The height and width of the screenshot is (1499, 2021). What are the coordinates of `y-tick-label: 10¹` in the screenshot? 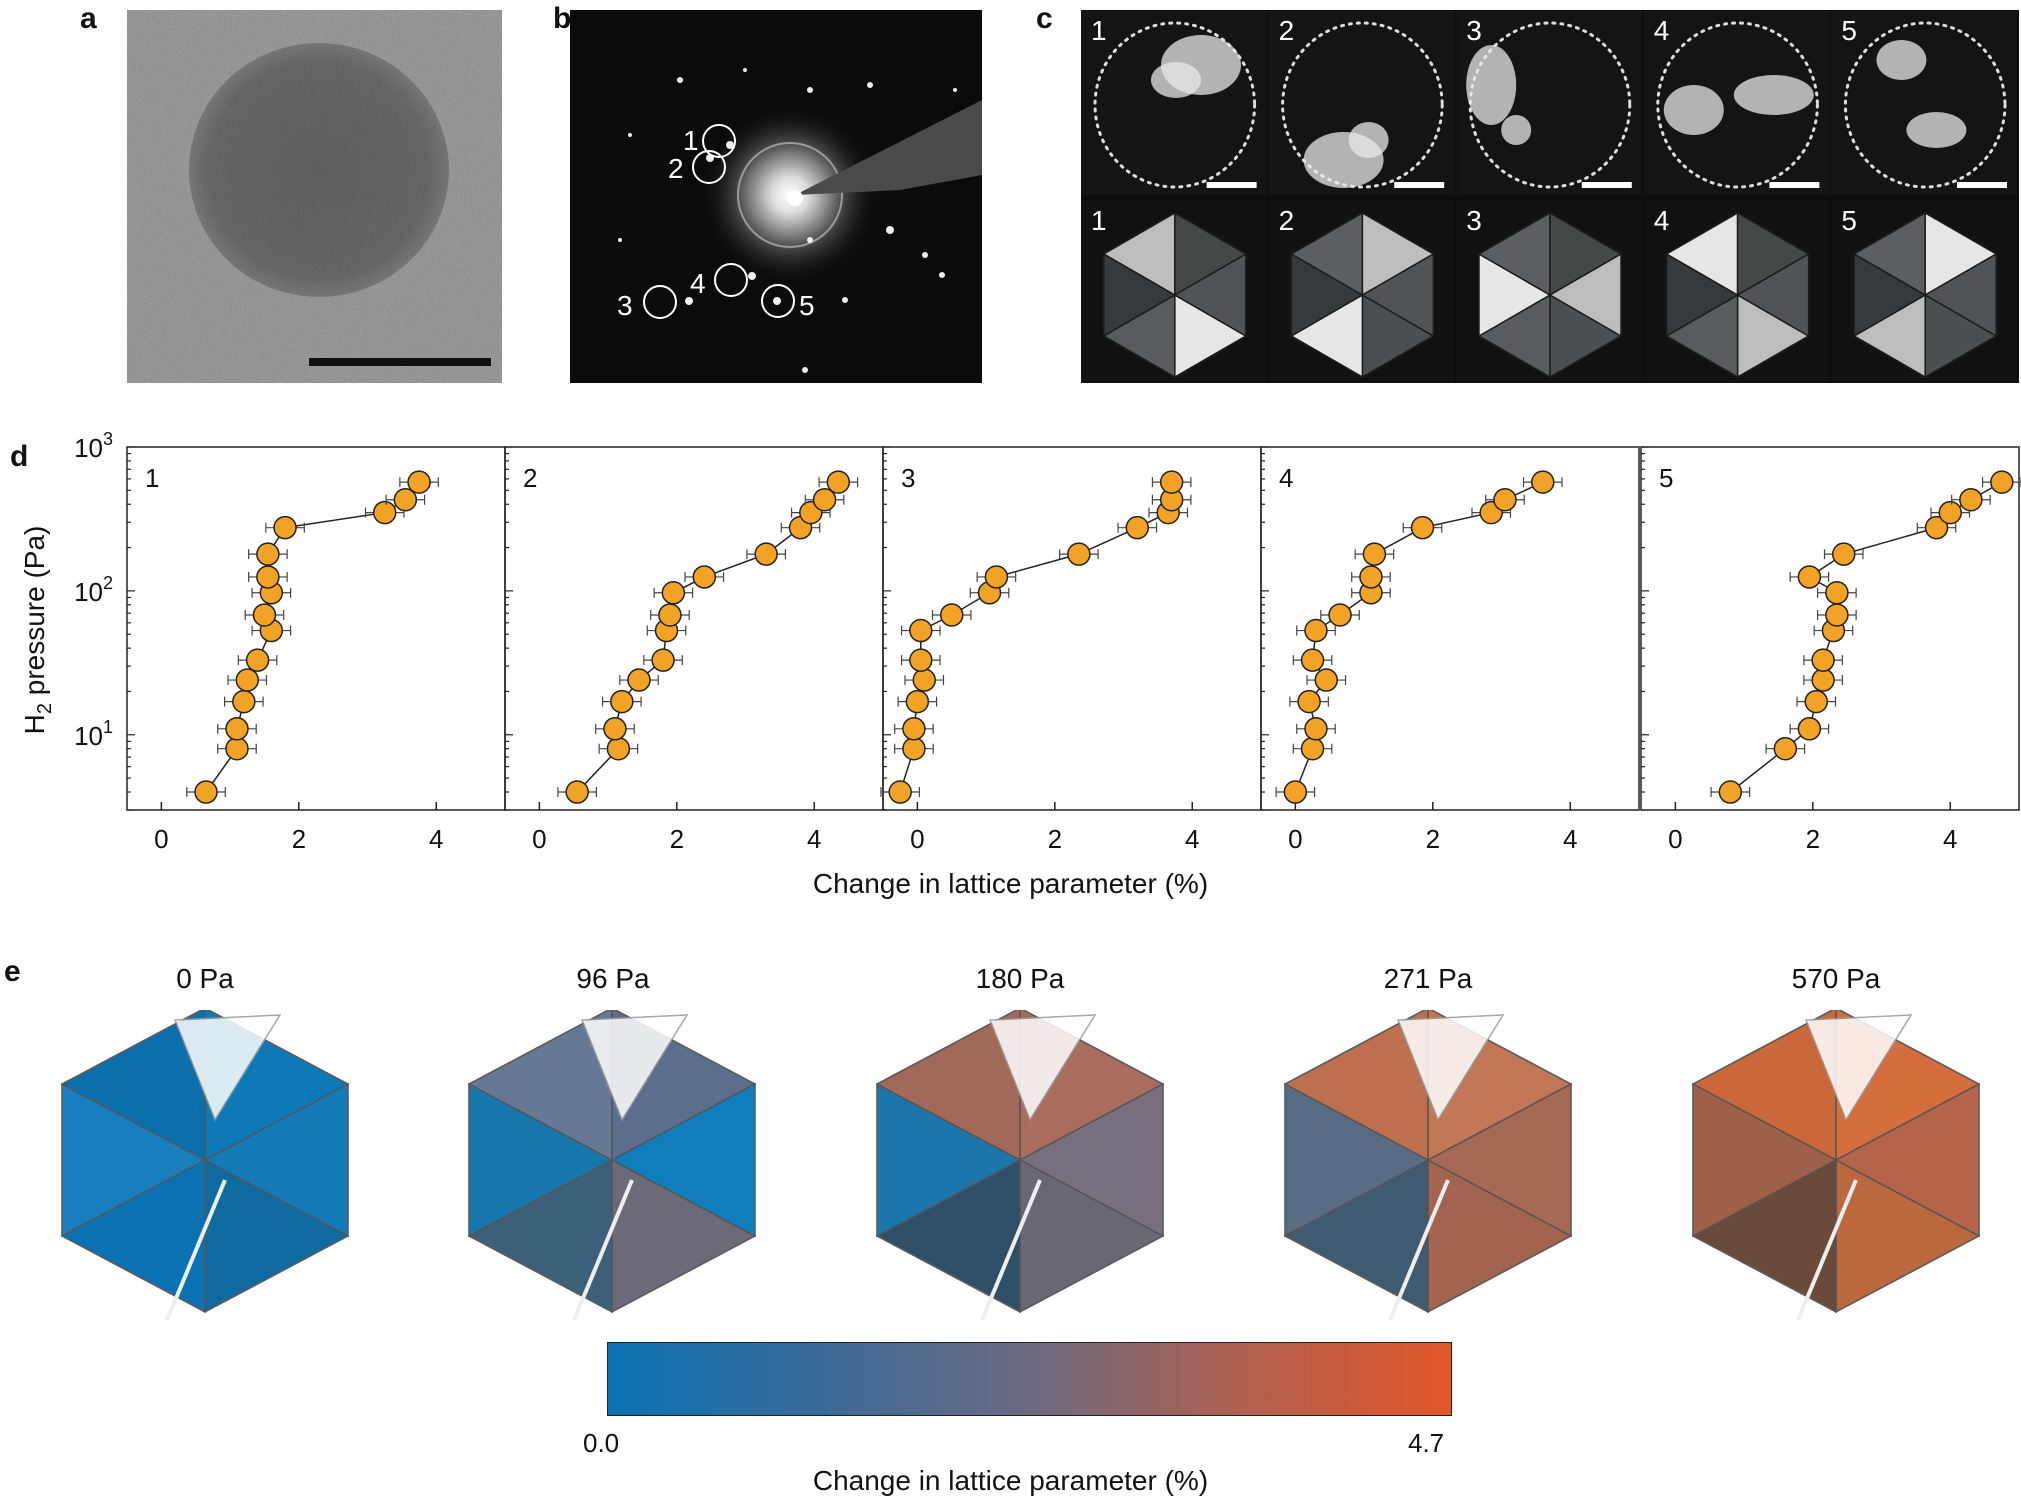 It's located at (93, 734).